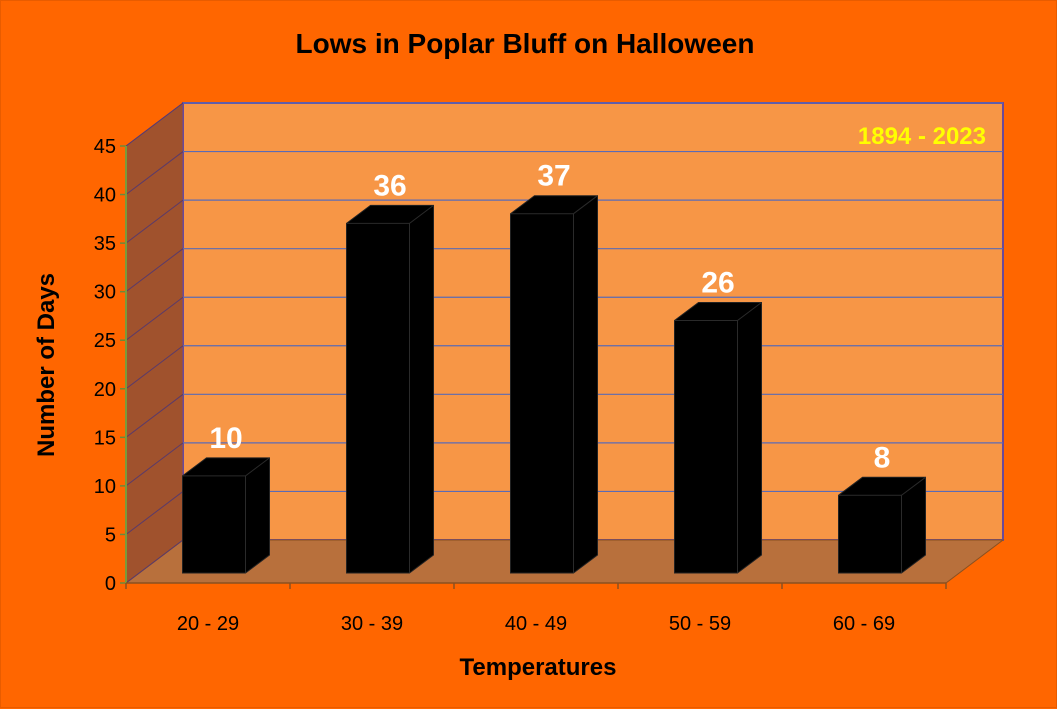 The image size is (1057, 709). I want to click on y-tick-label: 5, so click(110, 535).